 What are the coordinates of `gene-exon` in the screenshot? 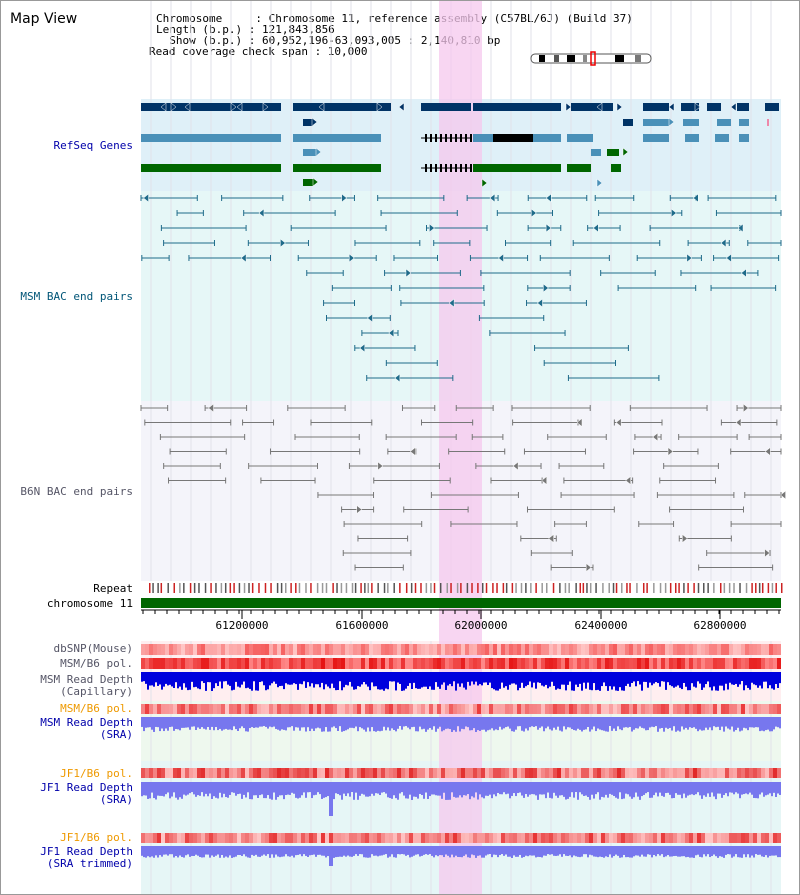 It's located at (466, 168).